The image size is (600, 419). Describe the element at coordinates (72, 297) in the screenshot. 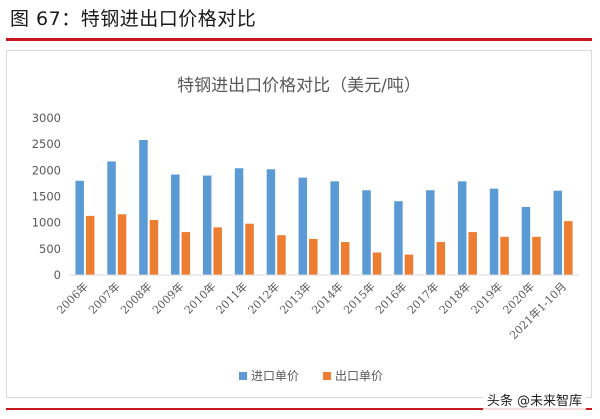

I see `x-tick-label: 2006年` at that location.